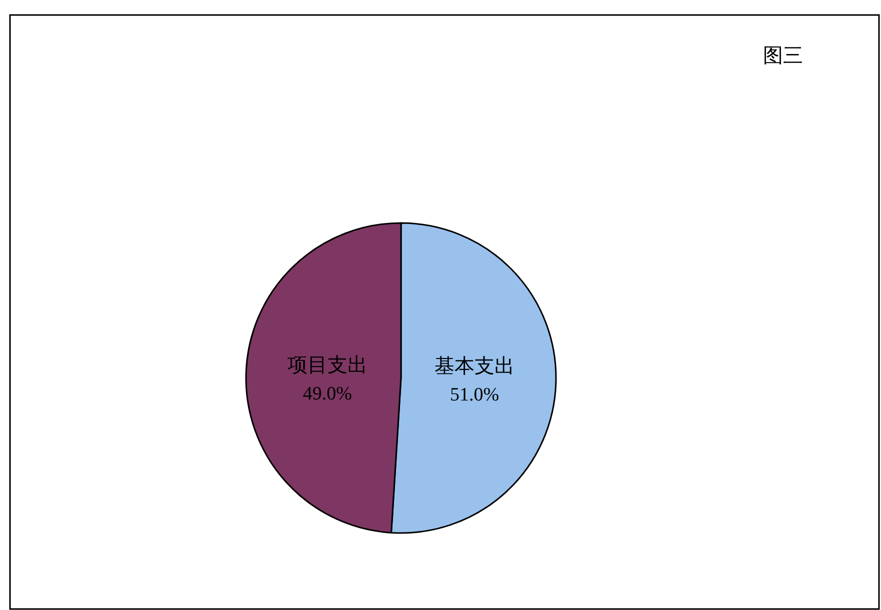 The height and width of the screenshot is (610, 881). Describe the element at coordinates (327, 393) in the screenshot. I see `data-label: 49.0%` at that location.